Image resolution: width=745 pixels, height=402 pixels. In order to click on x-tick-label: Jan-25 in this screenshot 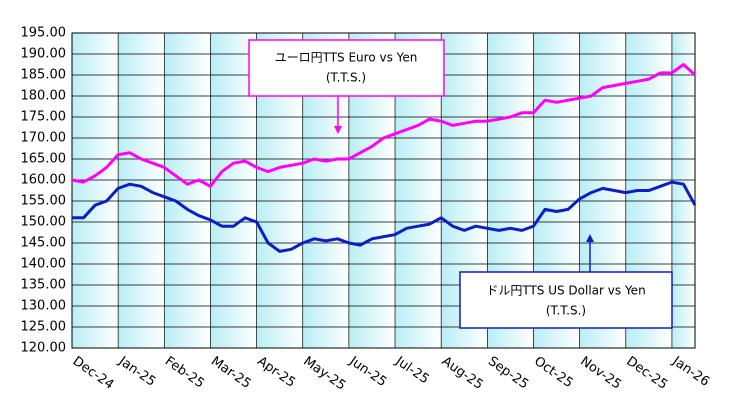, I will do `click(136, 371)`.